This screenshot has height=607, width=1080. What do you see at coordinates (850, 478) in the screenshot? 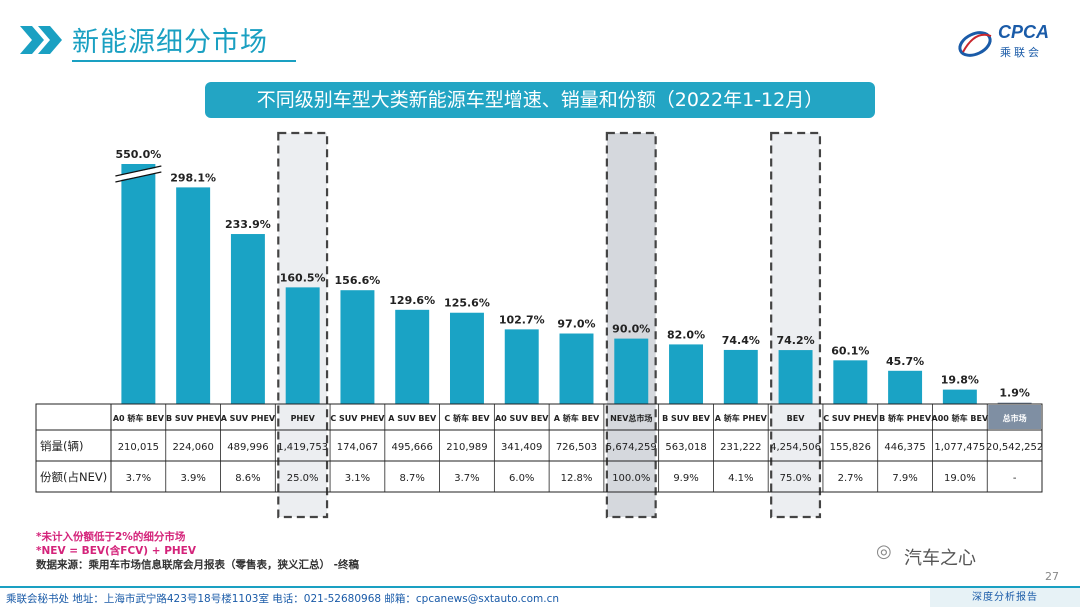
I see `table-cell-1-13: 2.7%` at bounding box center [850, 478].